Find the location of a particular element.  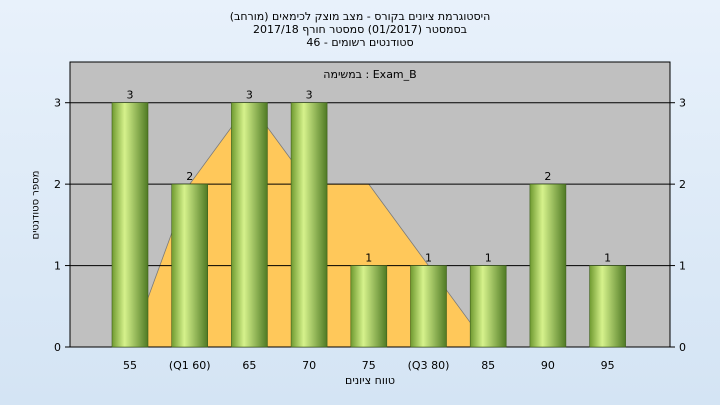

y-tick-label-right: 1 is located at coordinates (682, 266).